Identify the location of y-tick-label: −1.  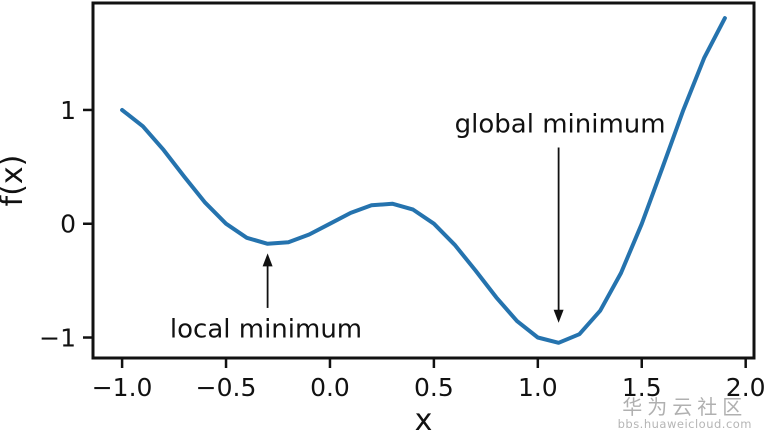
(57, 338).